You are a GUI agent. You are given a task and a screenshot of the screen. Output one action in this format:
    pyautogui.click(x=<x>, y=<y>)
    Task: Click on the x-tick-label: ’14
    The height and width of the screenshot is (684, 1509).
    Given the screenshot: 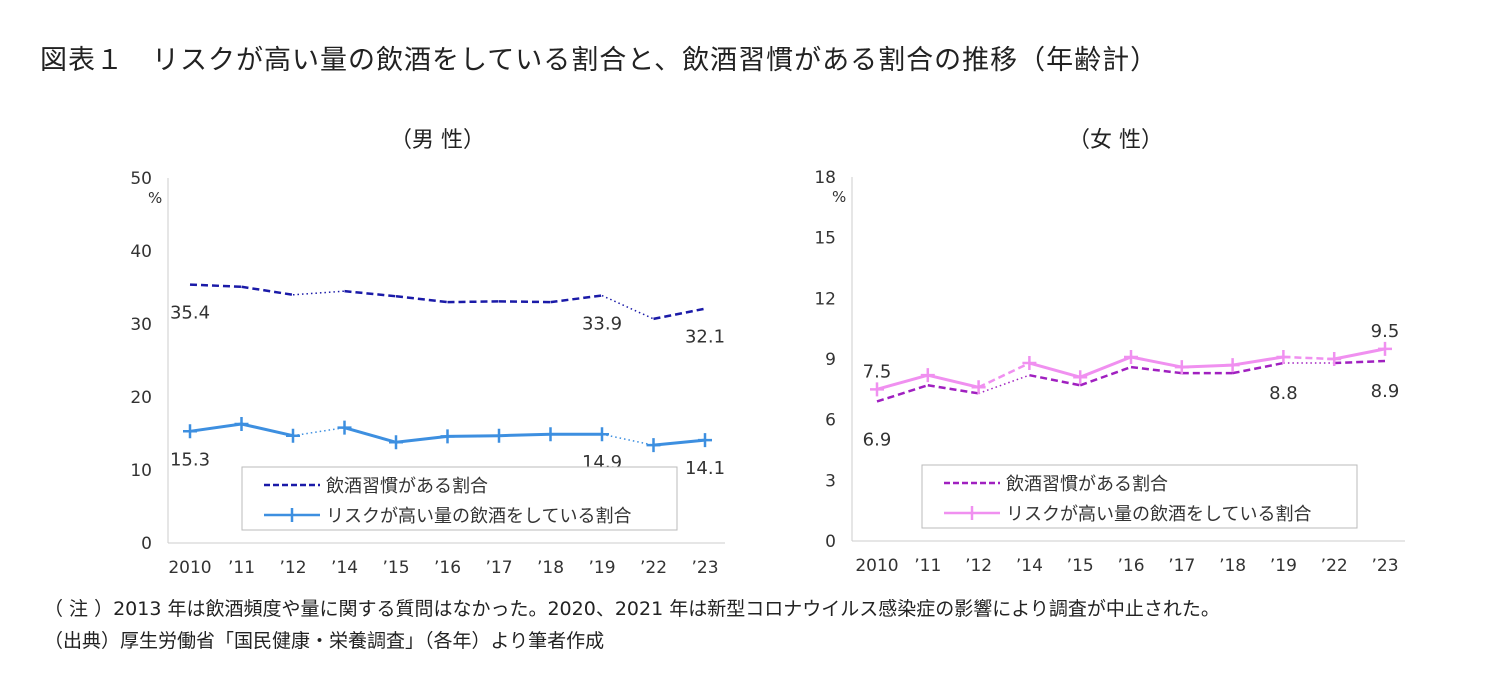 What is the action you would take?
    pyautogui.click(x=1029, y=566)
    